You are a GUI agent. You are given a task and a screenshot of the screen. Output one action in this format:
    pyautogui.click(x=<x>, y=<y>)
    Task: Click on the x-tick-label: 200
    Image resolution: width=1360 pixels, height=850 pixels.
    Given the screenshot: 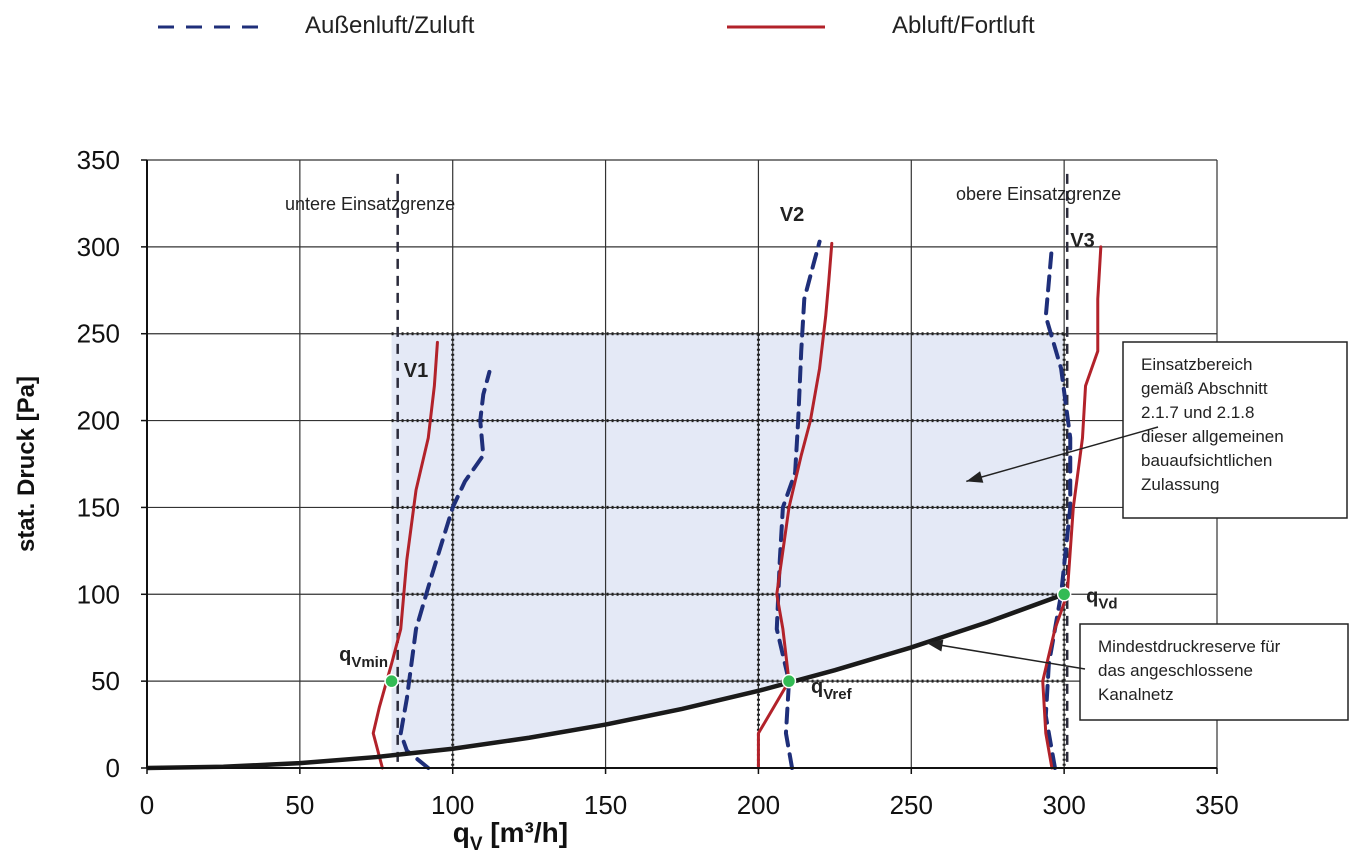 What is the action you would take?
    pyautogui.click(x=758, y=805)
    